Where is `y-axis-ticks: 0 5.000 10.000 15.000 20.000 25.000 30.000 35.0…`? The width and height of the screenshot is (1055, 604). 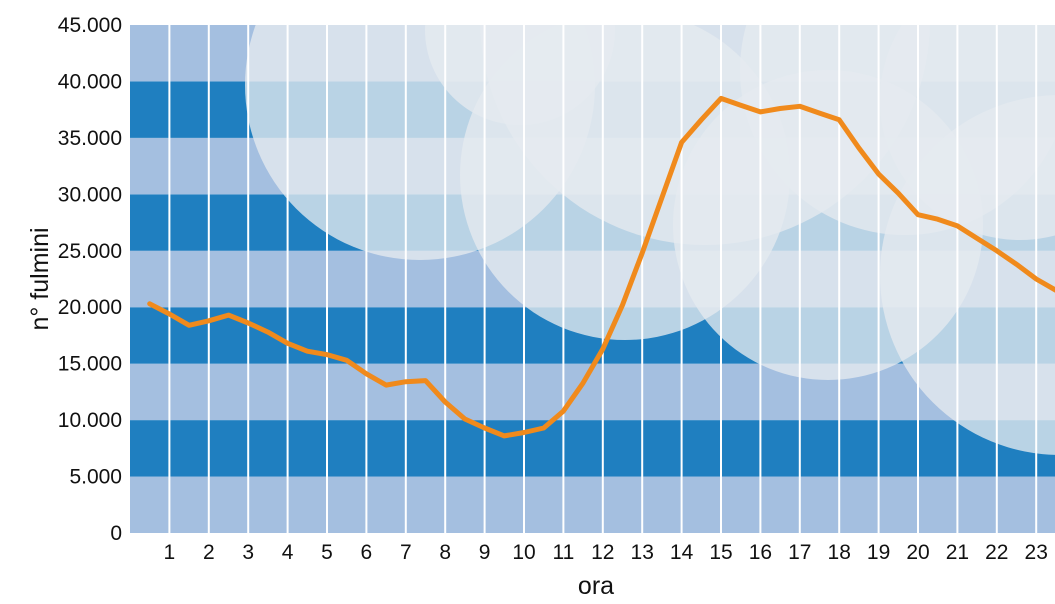
y-axis-ticks: 0 5.000 10.000 15.000 20.000 25.000 30.000 35.0… is located at coordinates (90, 279).